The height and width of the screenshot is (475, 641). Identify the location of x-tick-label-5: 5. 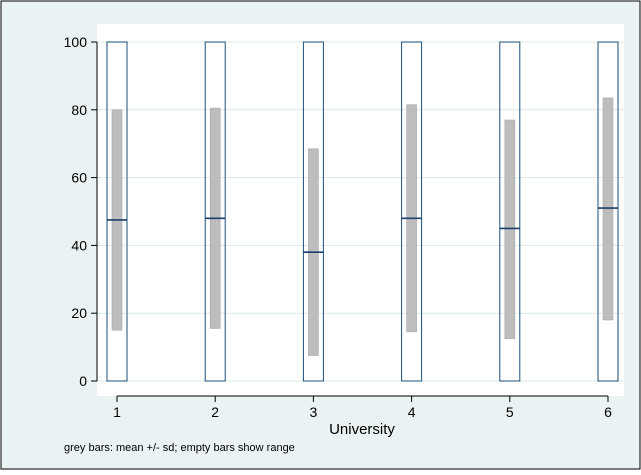
(510, 412).